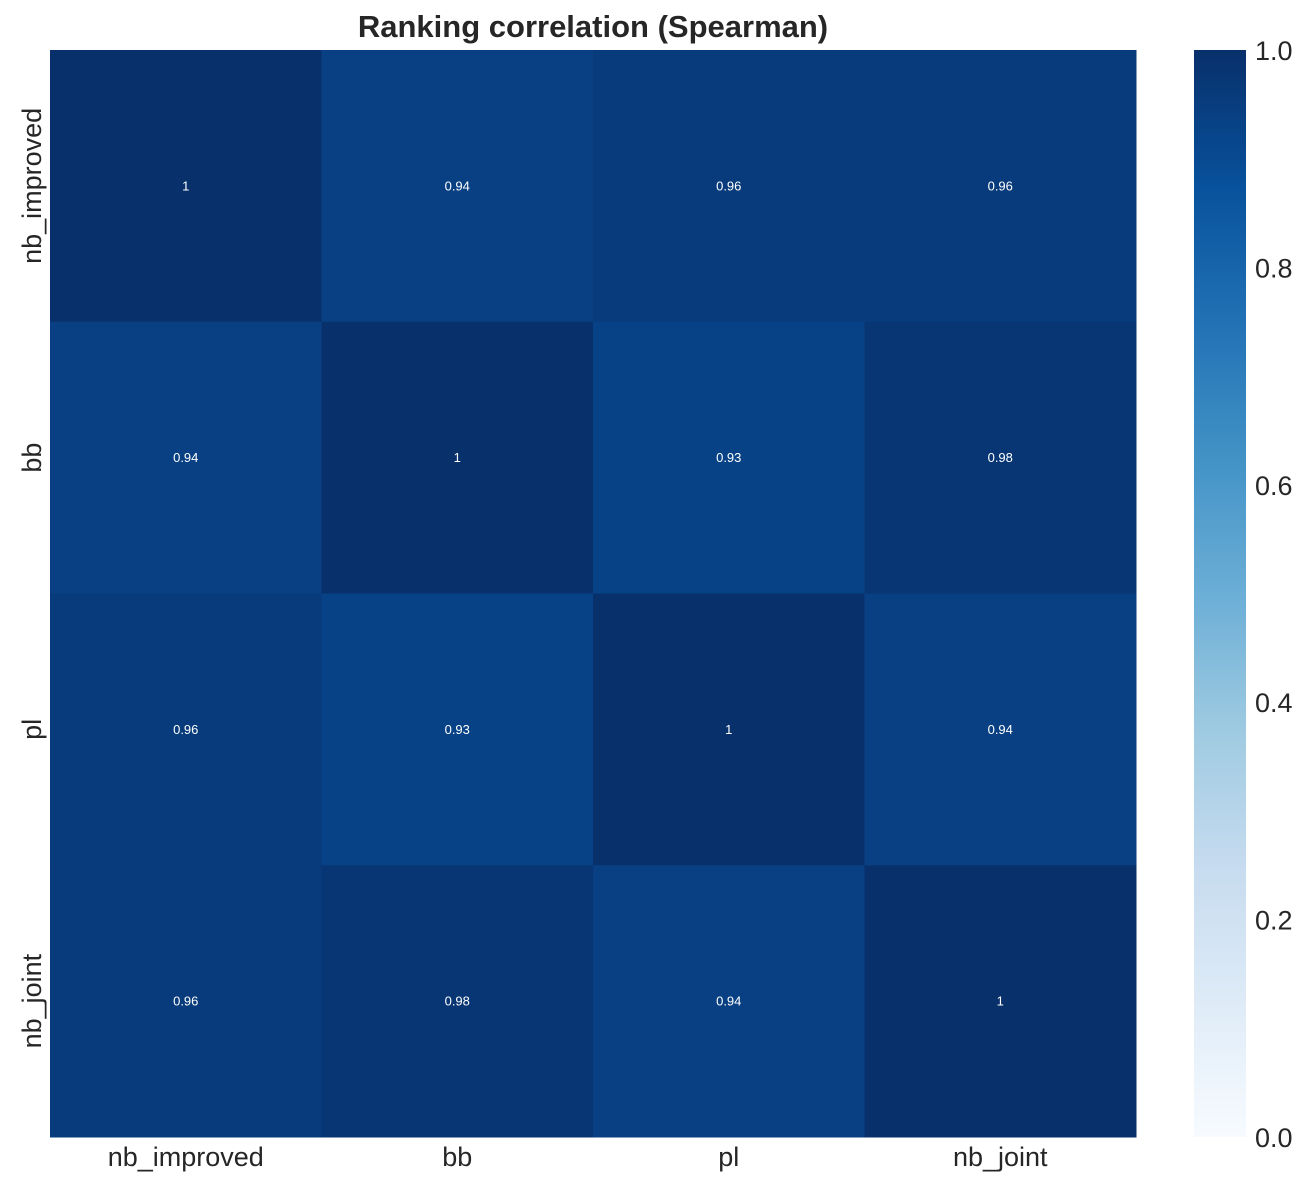 The image size is (1310, 1187). Describe the element at coordinates (593, 26) in the screenshot. I see `chart-title: Ranking correlation (Spearman)` at that location.